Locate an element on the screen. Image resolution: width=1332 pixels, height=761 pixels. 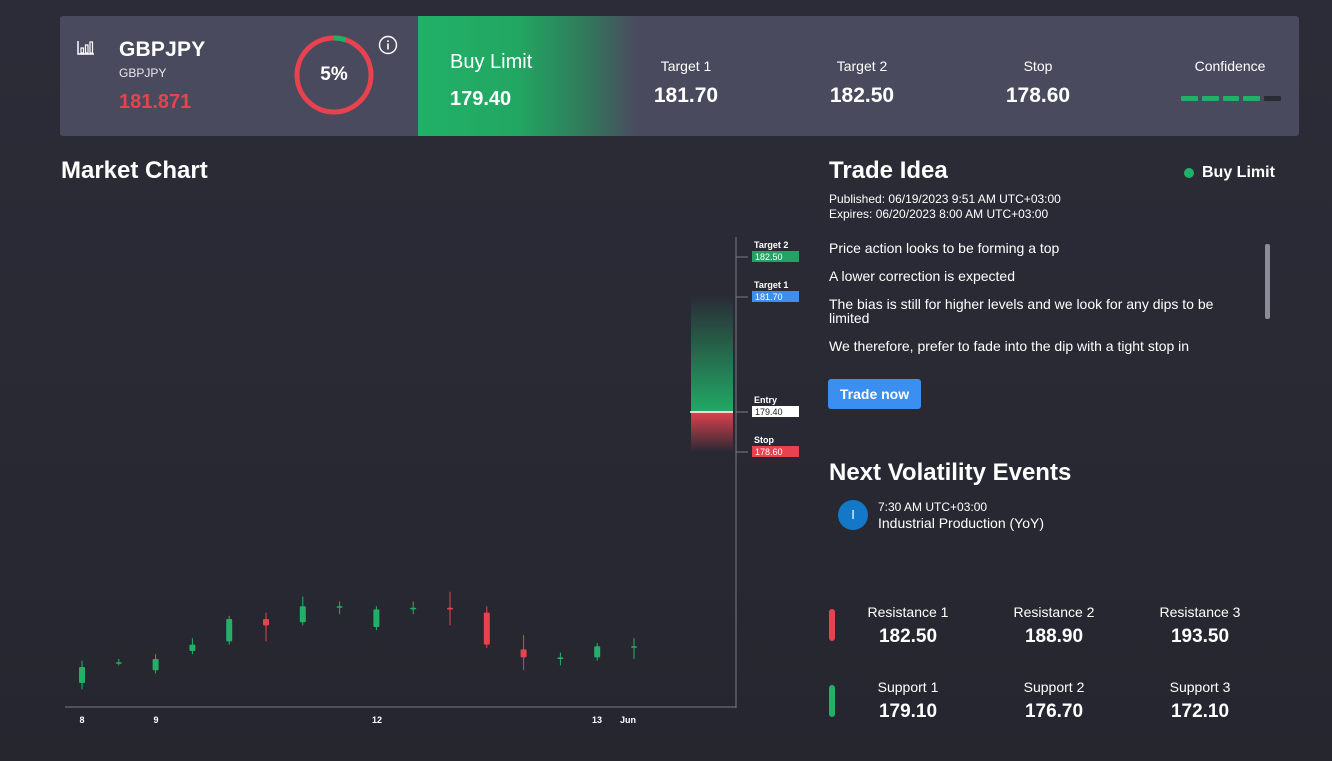
level-name: Entry is located at coordinates (765, 400).